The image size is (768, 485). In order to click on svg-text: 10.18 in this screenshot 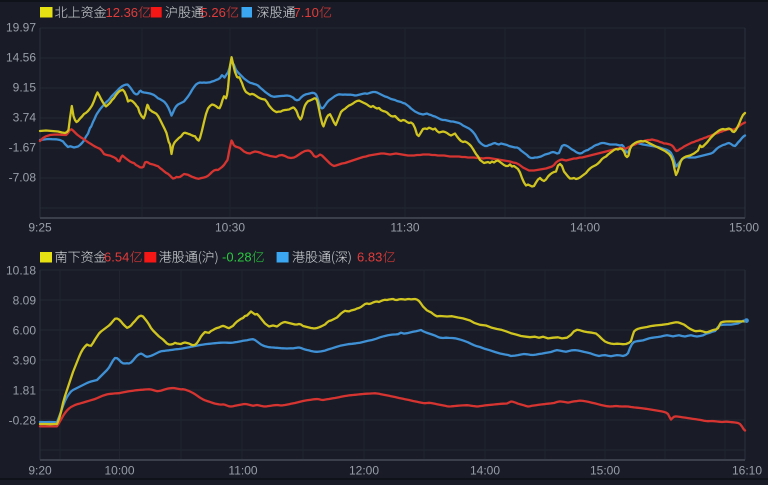, I will do `click(21, 270)`.